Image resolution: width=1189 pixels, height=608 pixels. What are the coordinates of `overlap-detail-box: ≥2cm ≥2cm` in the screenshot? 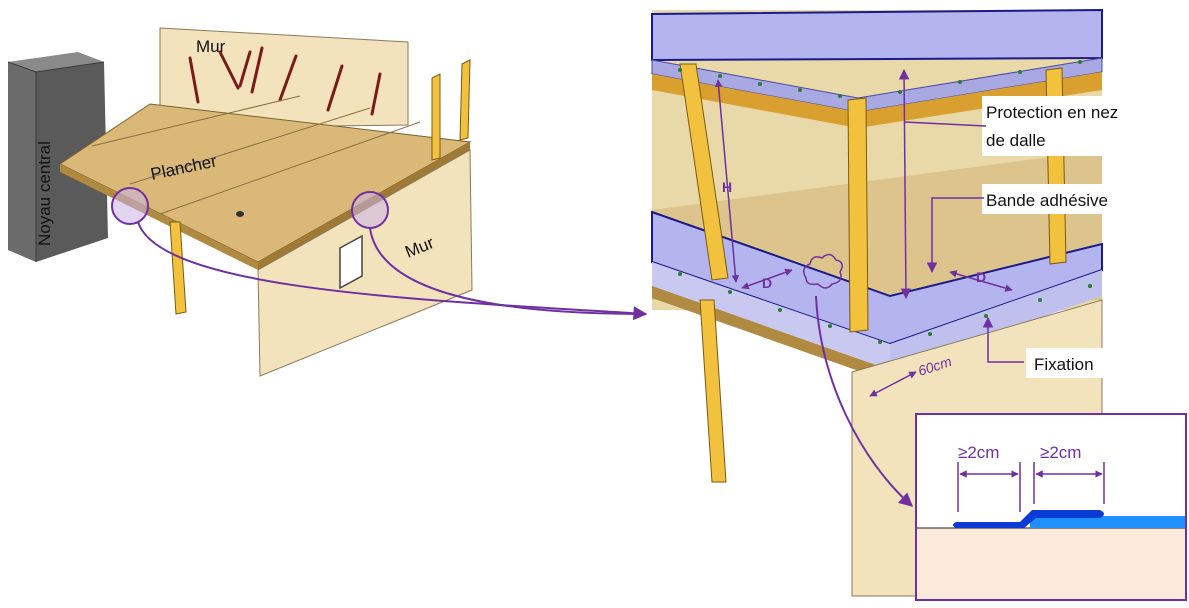 It's located at (1051, 507).